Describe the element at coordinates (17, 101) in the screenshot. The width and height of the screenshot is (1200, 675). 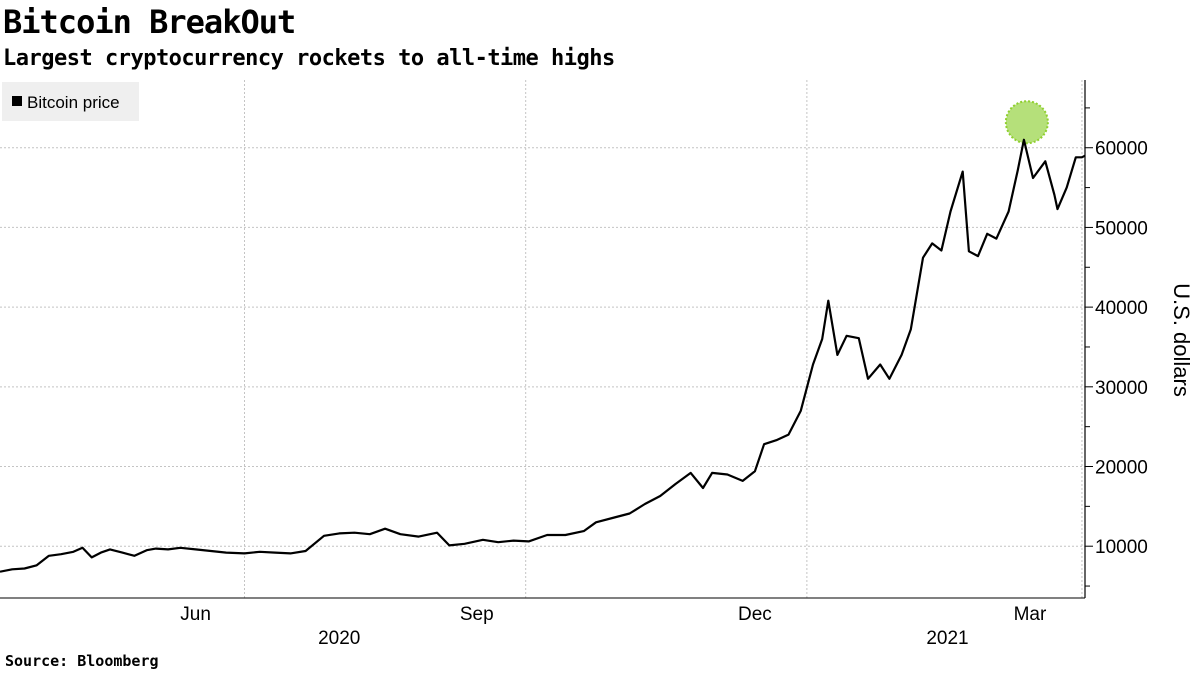
I see `legend-swatch` at that location.